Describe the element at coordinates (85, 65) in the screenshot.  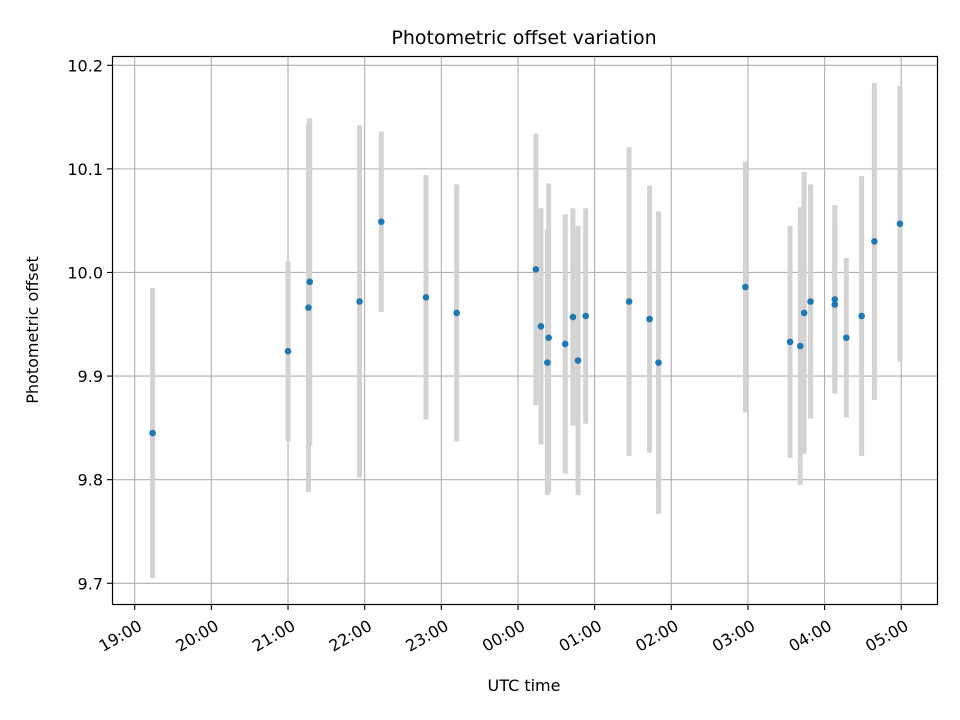
I see `y-tick-label: 10.2` at that location.